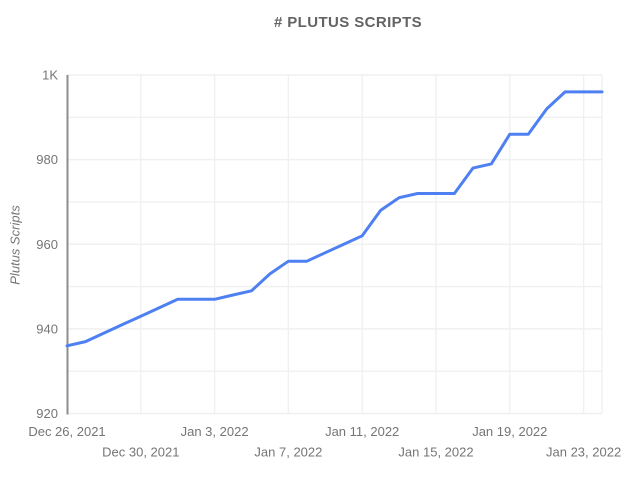 The height and width of the screenshot is (479, 644). I want to click on x-tick-label: Jan 23, 2022, so click(583, 452).